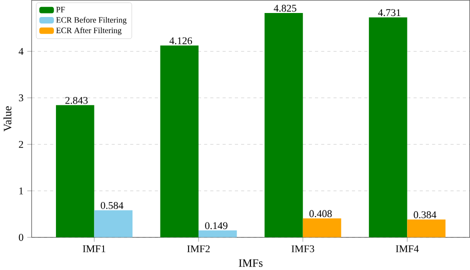 This screenshot has width=470, height=270. Describe the element at coordinates (89, 31) in the screenshot. I see `legend-label: ECR After Filtering` at that location.